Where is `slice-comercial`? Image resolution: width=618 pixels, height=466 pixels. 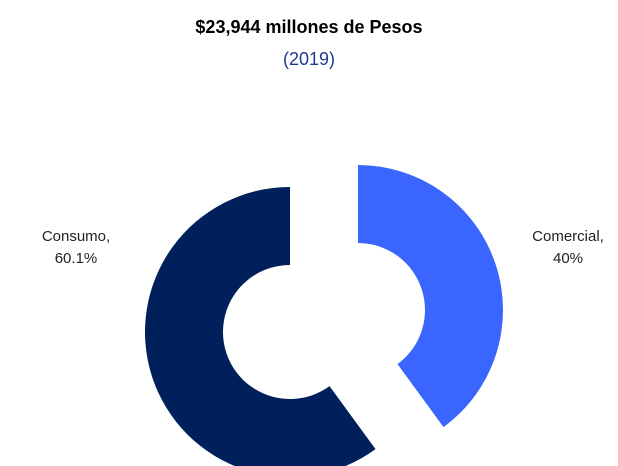
slice-comercial is located at coordinates (430, 296).